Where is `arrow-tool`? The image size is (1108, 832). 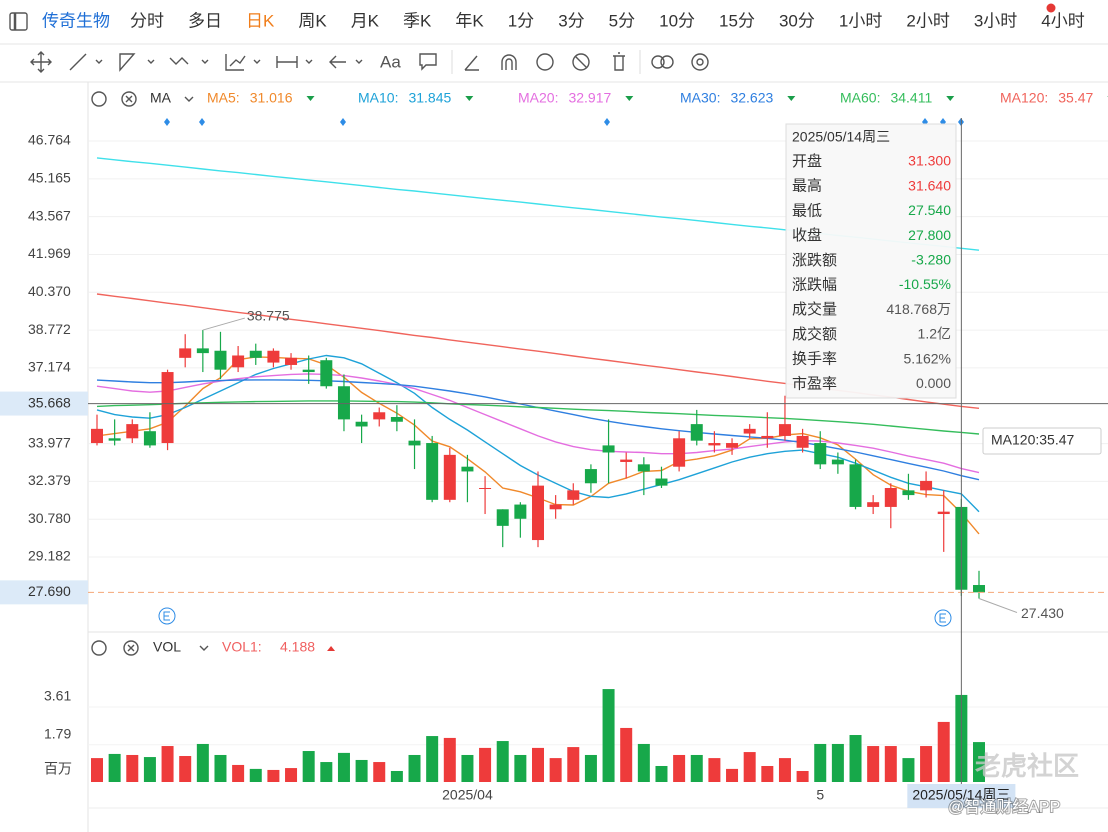 arrow-tool is located at coordinates (337, 62).